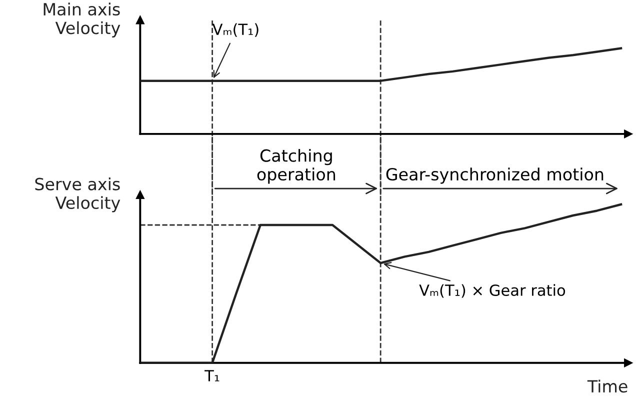 The height and width of the screenshot is (401, 643). What do you see at coordinates (296, 166) in the screenshot?
I see `text: Catching operation` at bounding box center [296, 166].